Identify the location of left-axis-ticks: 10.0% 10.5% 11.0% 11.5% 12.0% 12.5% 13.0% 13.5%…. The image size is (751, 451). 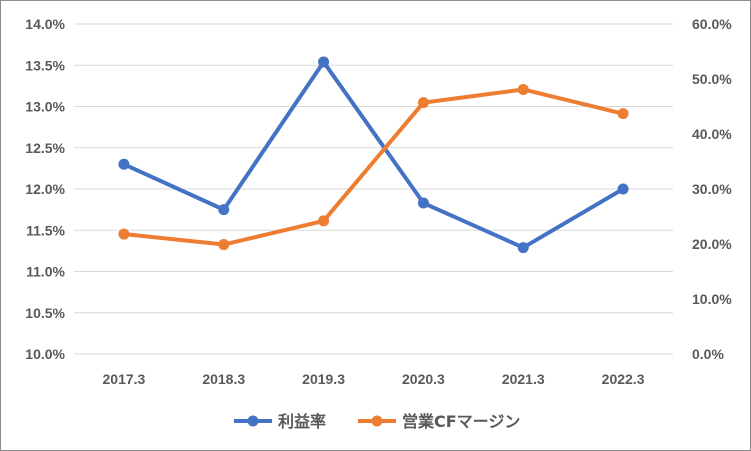
(45, 189).